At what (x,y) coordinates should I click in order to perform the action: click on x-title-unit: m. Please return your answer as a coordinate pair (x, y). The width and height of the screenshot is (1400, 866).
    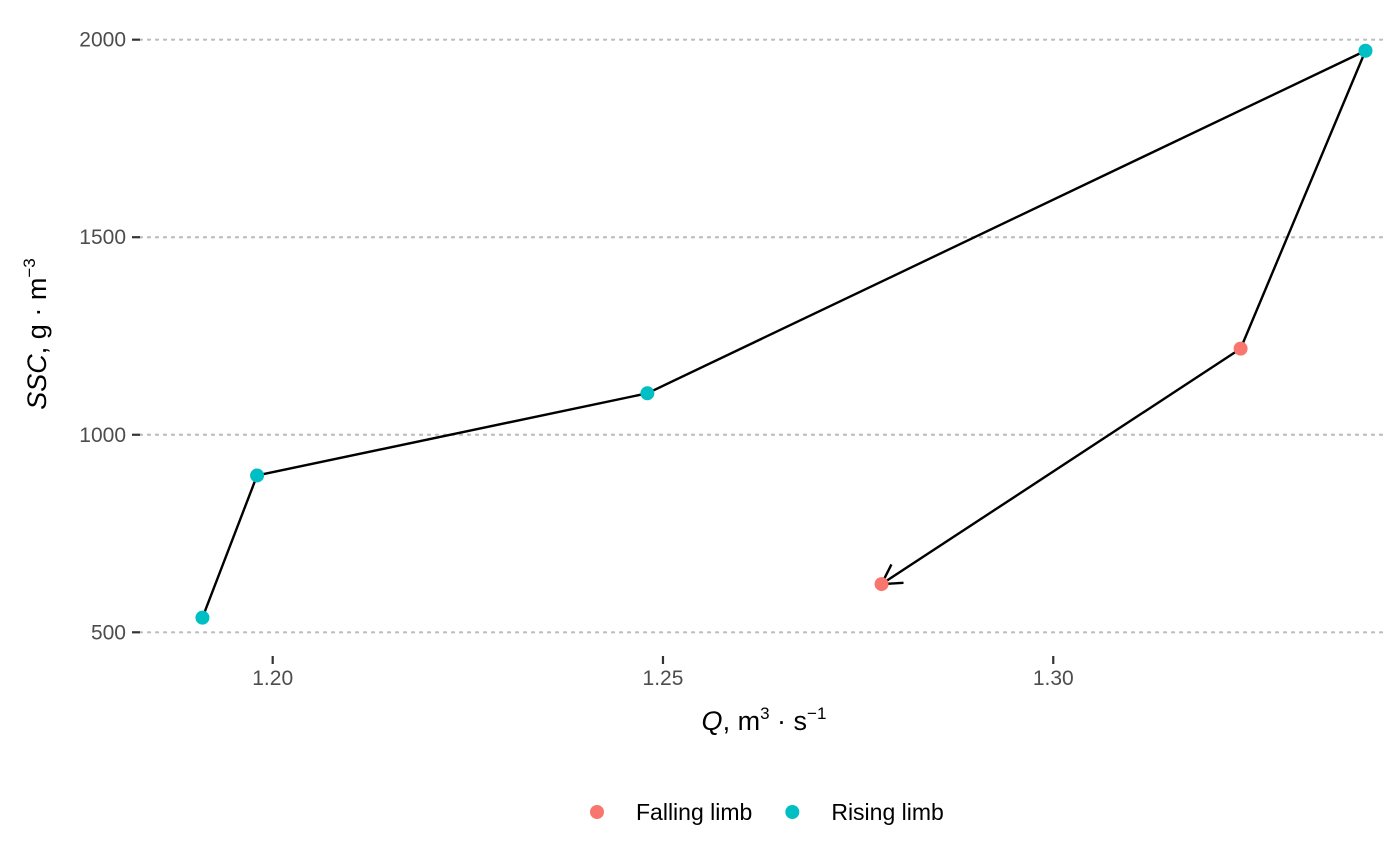
    Looking at the image, I should click on (749, 721).